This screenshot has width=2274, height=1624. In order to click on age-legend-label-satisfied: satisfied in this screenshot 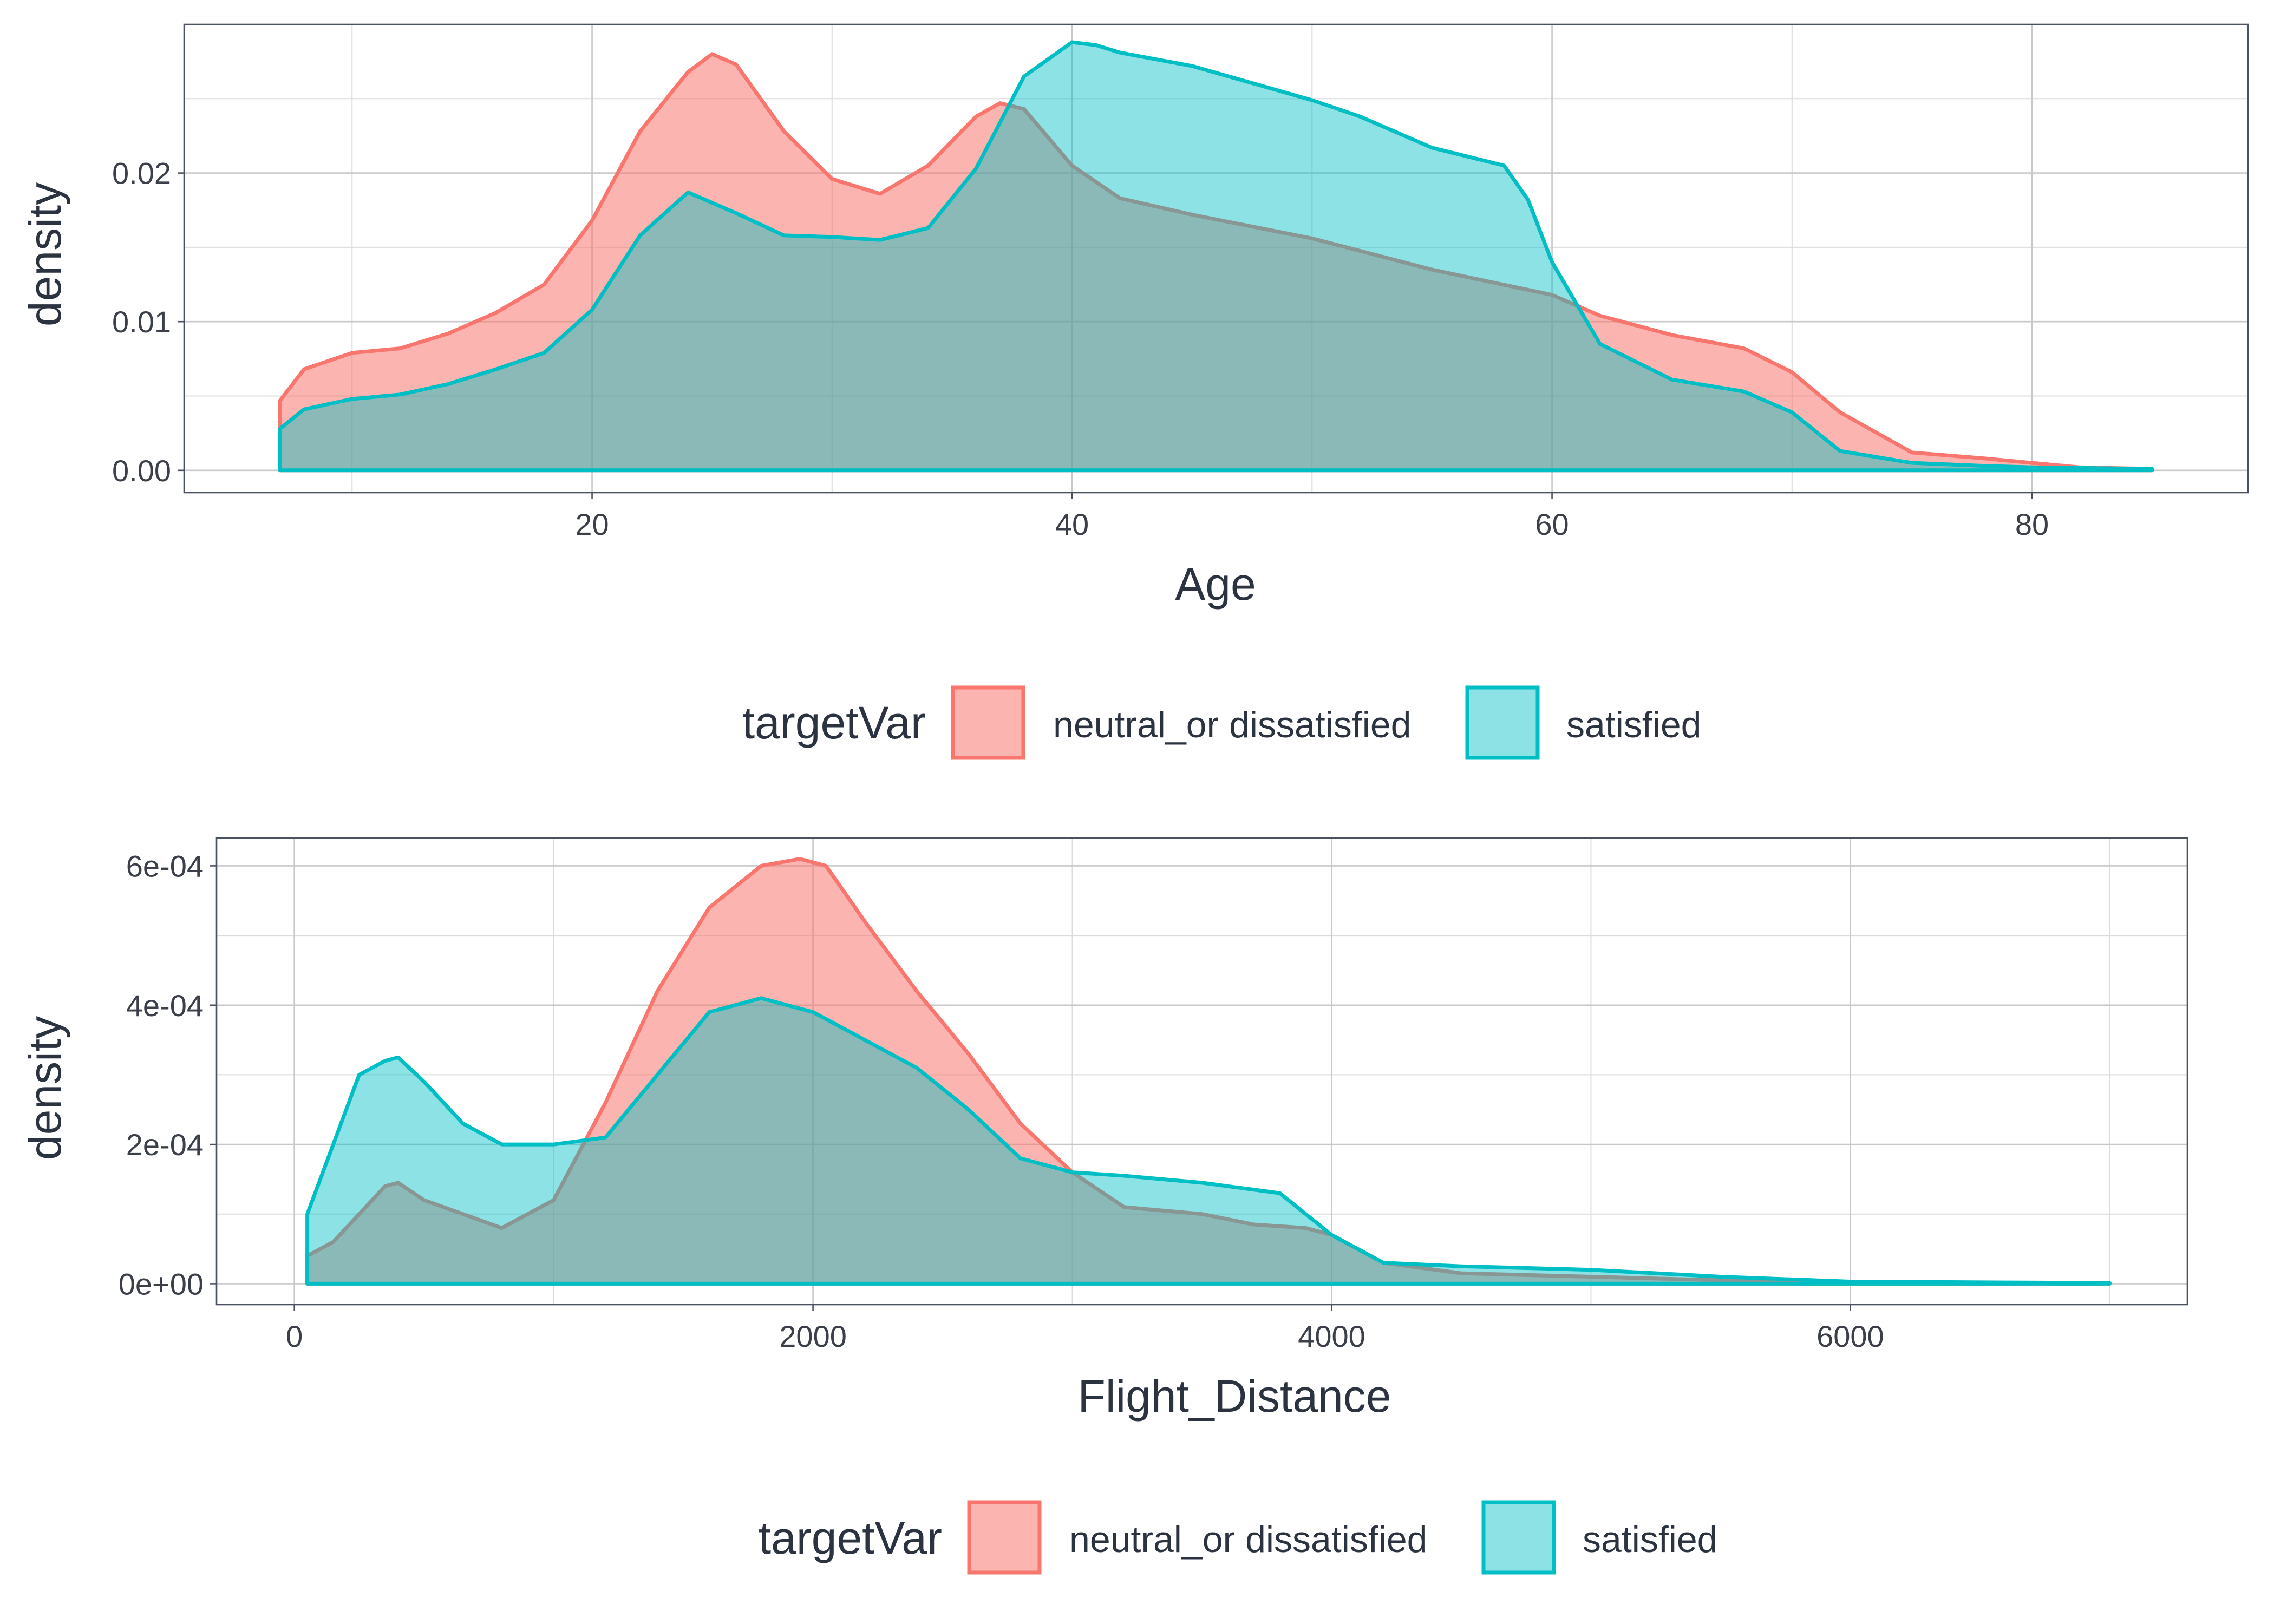, I will do `click(1634, 724)`.